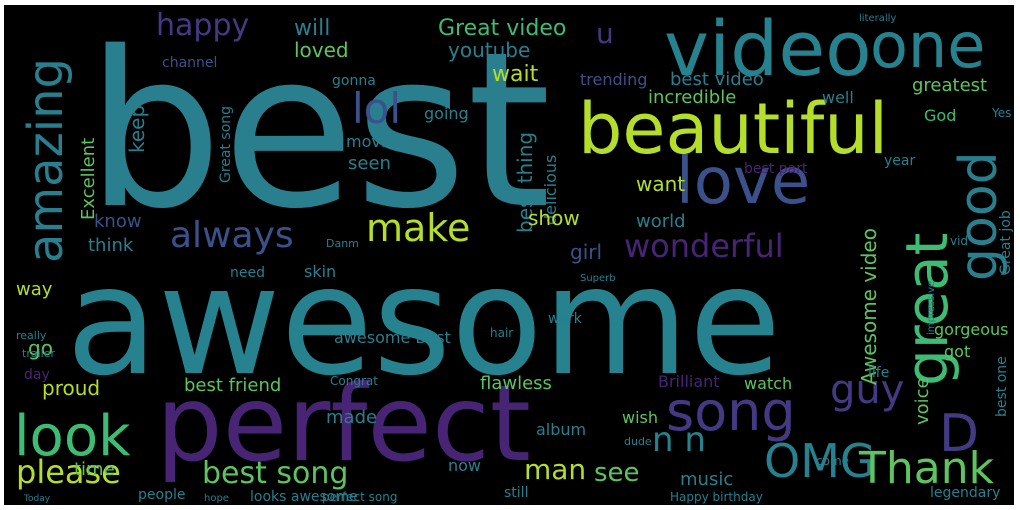 The height and width of the screenshot is (510, 1020). What do you see at coordinates (489, 50) in the screenshot?
I see `cloud-word: youtube` at bounding box center [489, 50].